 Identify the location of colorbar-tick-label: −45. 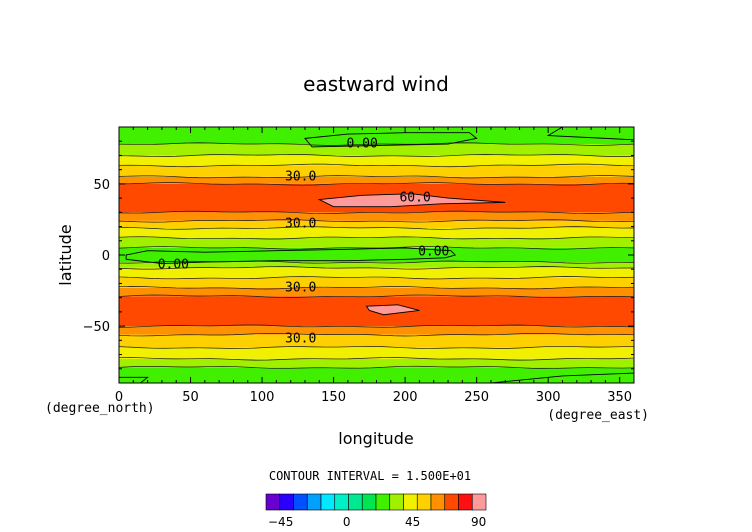
(280, 522).